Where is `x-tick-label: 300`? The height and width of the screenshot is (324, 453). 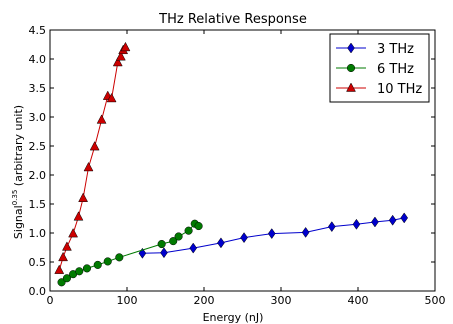
x-tick-label: 300 is located at coordinates (281, 300).